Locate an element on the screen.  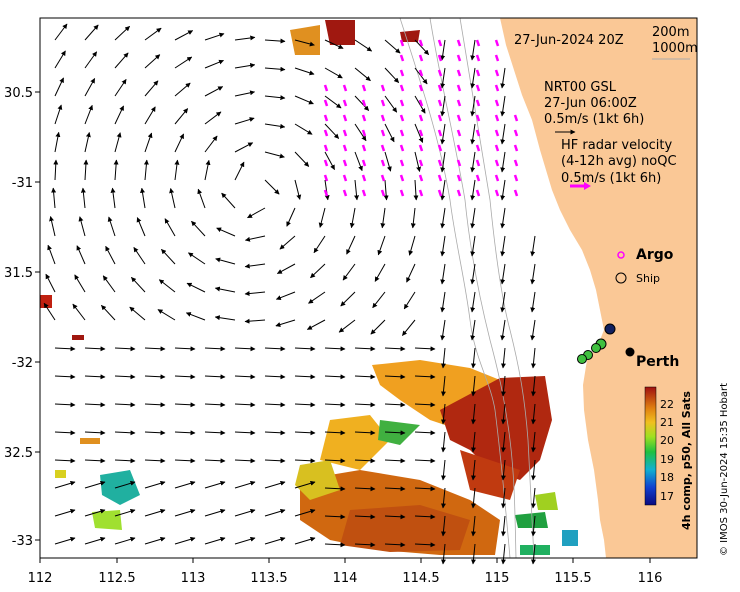
radar-scale-arrowhead is located at coordinates (587, 186).